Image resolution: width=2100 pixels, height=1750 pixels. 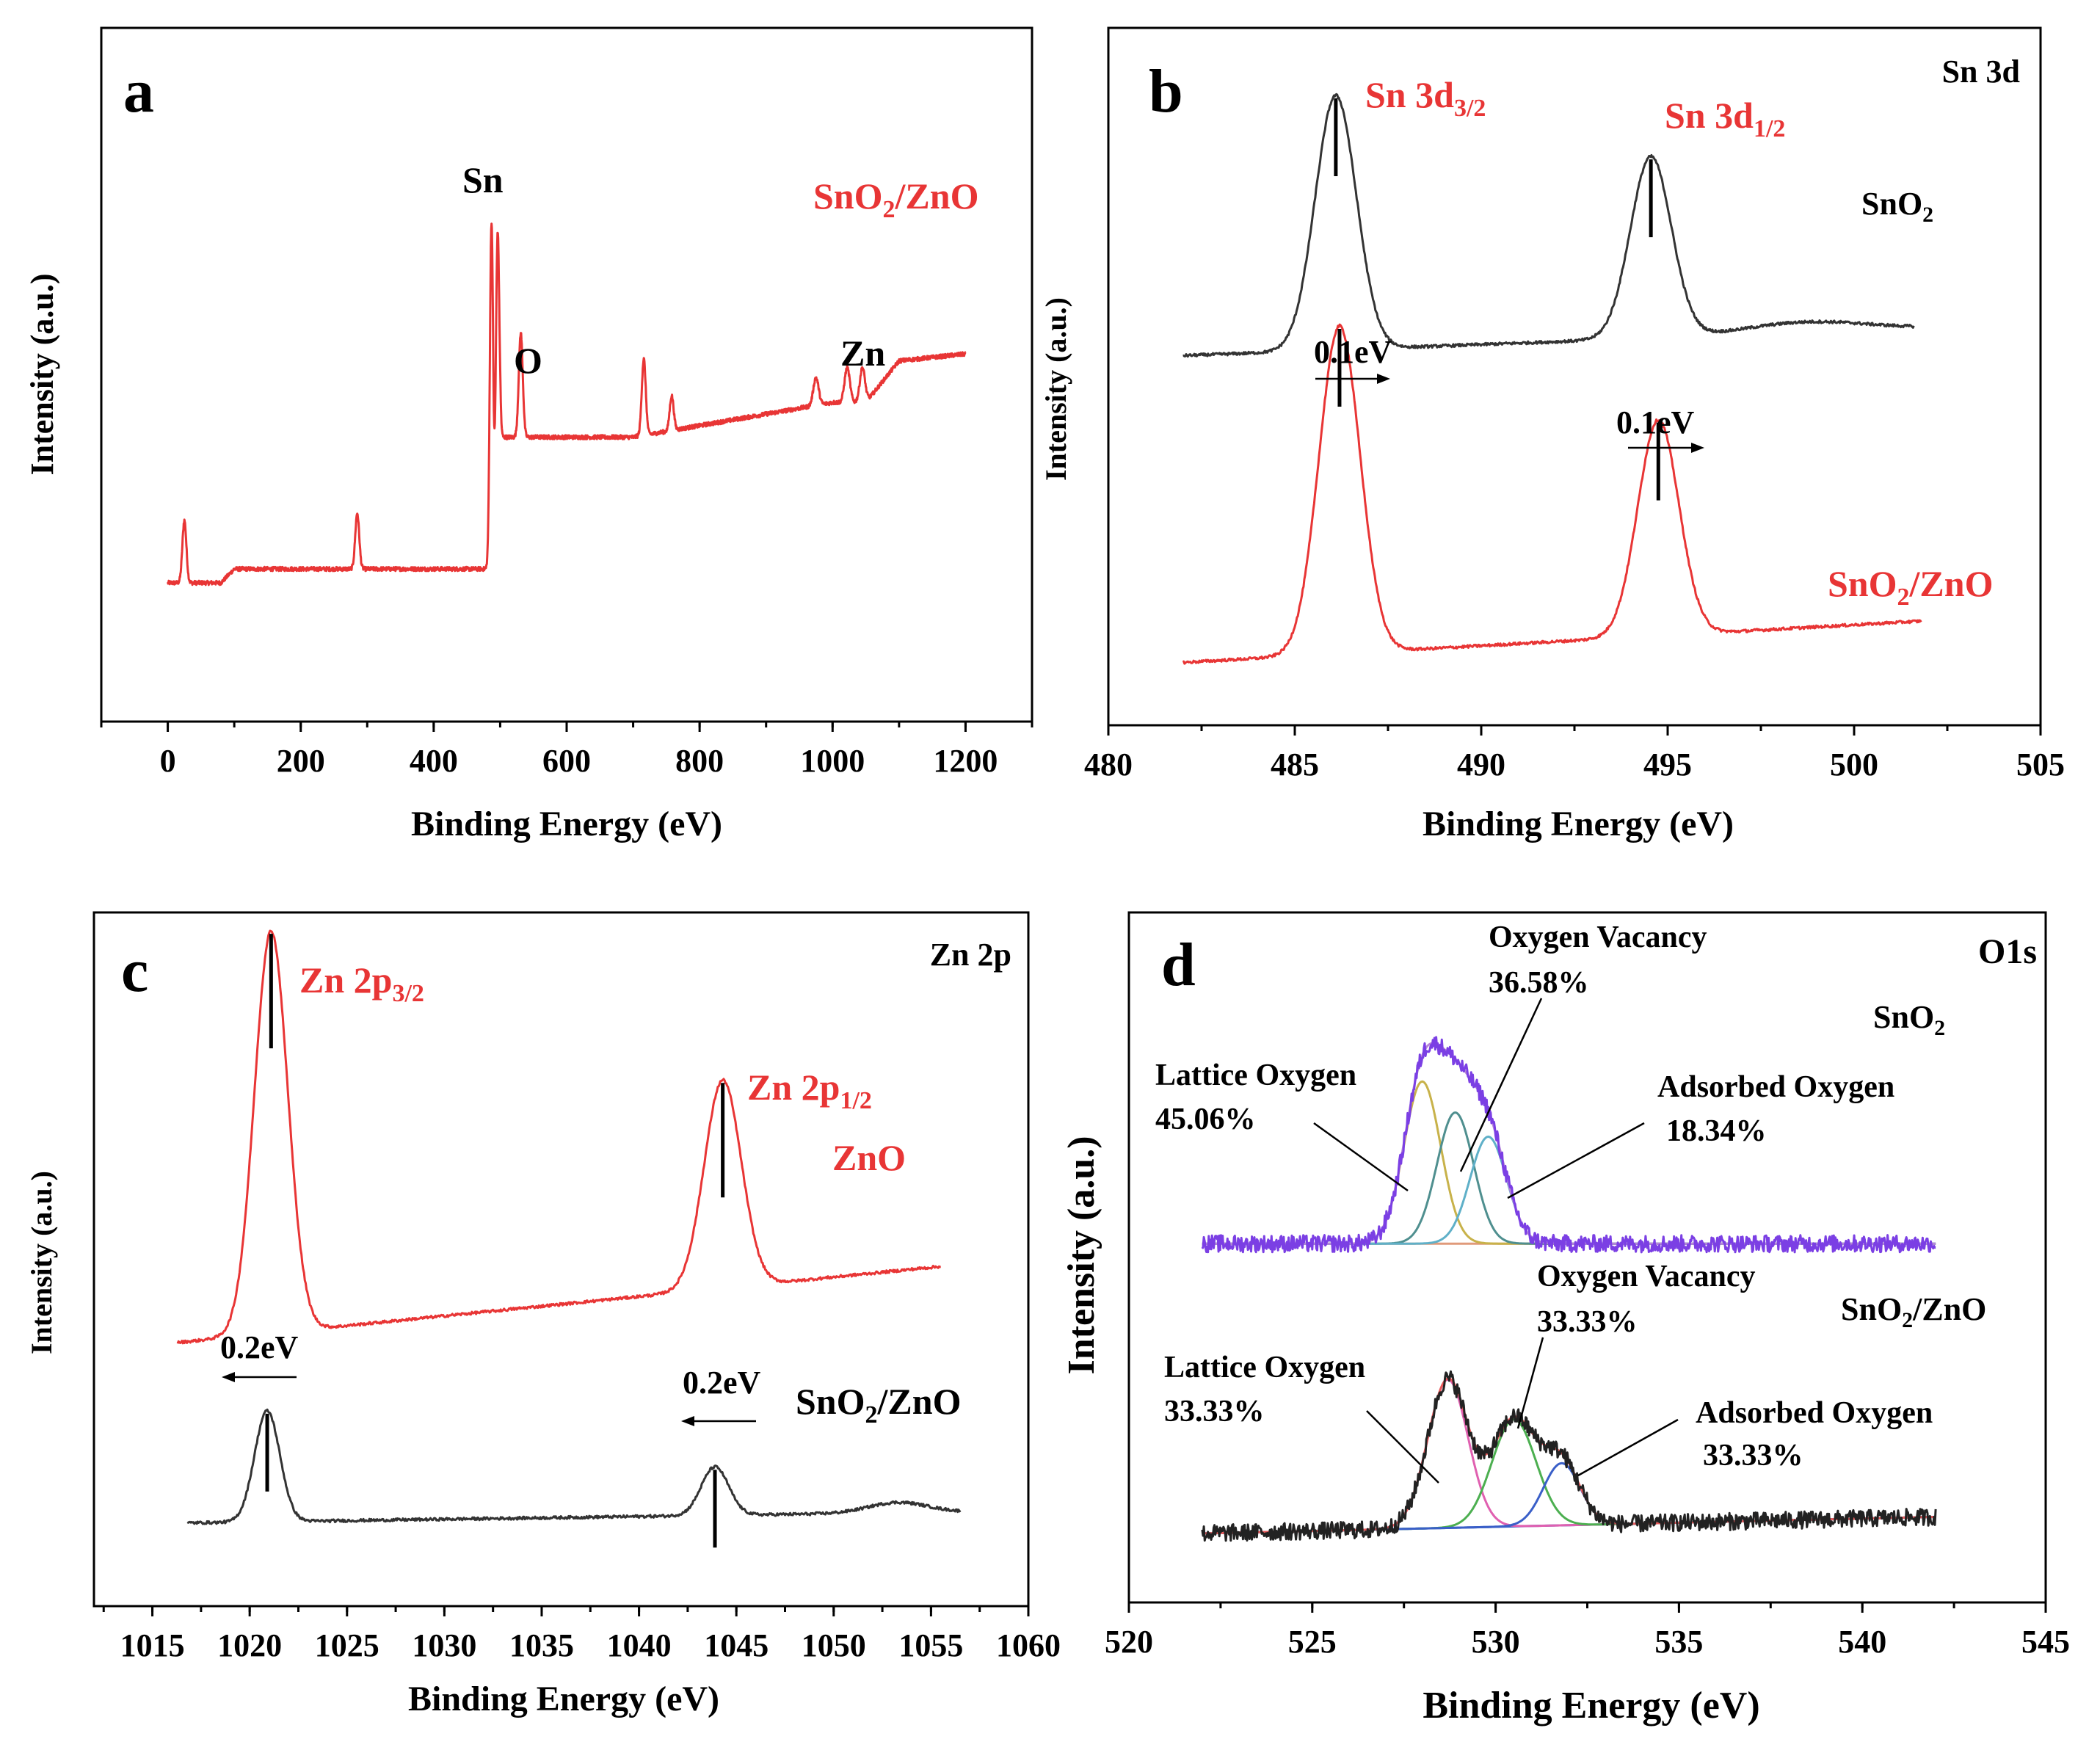 I want to click on panel-b-shift2-arrowhead, so click(x=1697, y=448).